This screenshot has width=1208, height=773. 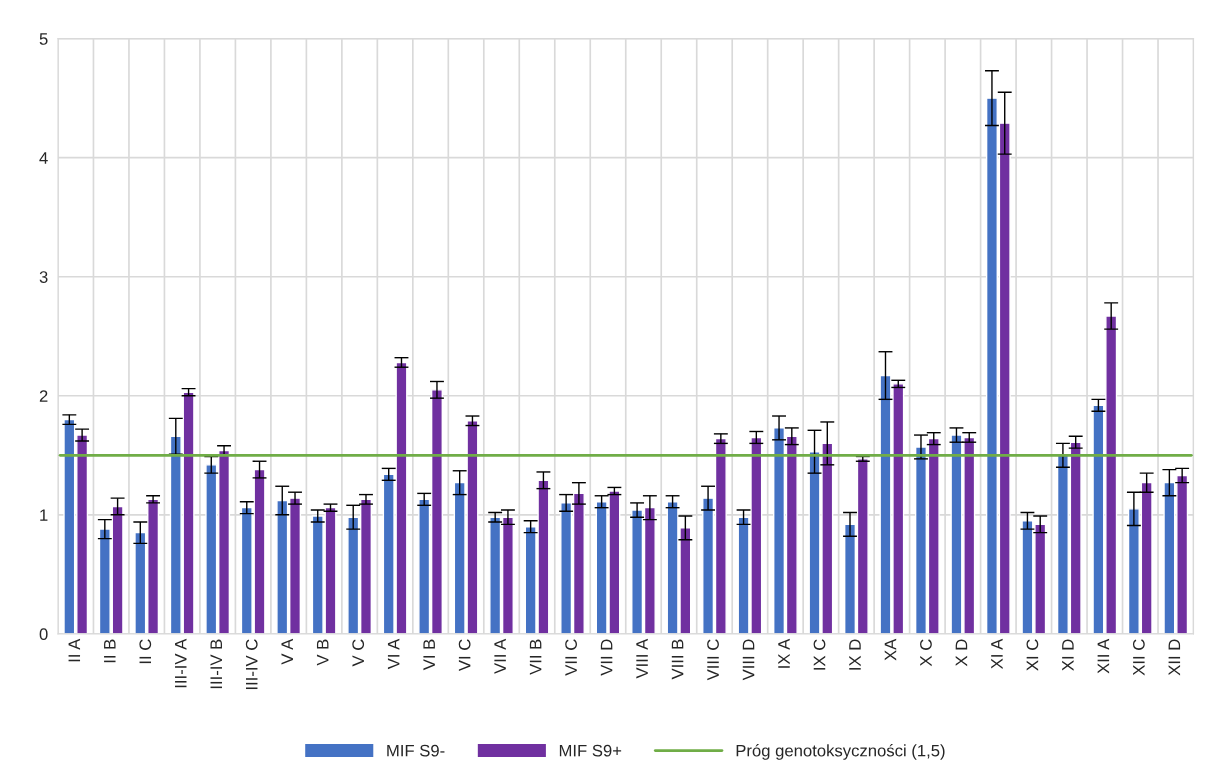 What do you see at coordinates (997, 653) in the screenshot?
I see `x-tick-label: XI A` at bounding box center [997, 653].